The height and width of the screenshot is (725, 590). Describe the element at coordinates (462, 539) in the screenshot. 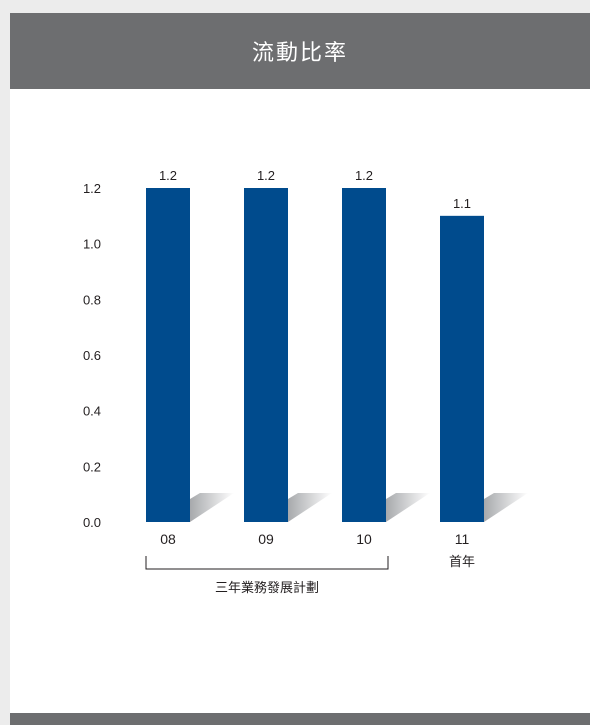

I see `x-tick-label: 11` at that location.